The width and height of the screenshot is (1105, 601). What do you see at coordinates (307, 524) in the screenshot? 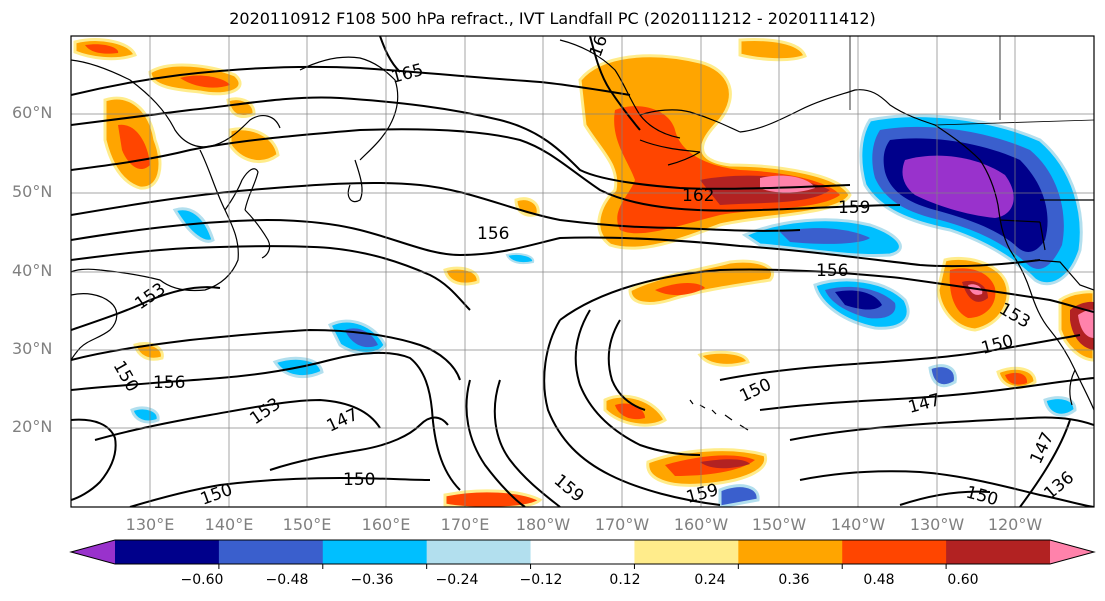
I see `lon-label: 150°E` at bounding box center [307, 524].